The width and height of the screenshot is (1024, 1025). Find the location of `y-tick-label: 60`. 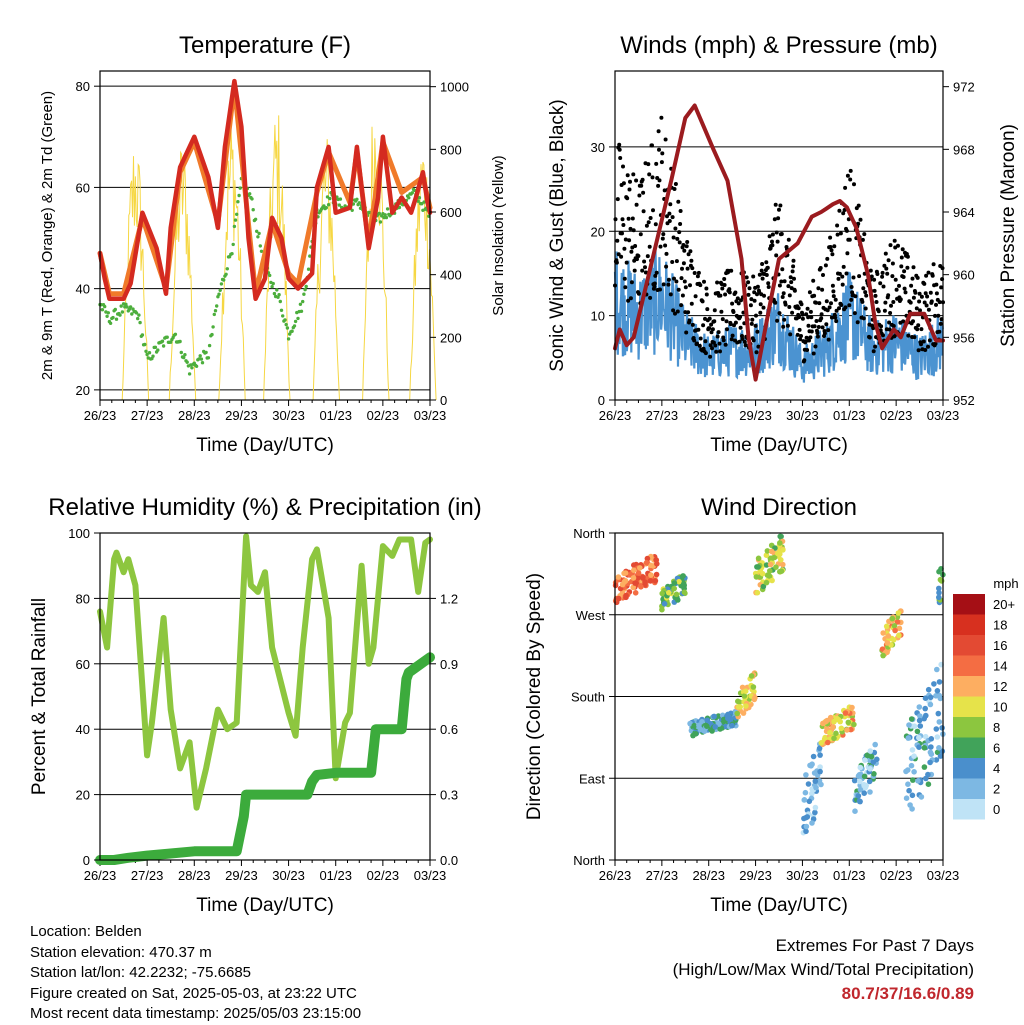

y-tick-label: 60 is located at coordinates (83, 187).